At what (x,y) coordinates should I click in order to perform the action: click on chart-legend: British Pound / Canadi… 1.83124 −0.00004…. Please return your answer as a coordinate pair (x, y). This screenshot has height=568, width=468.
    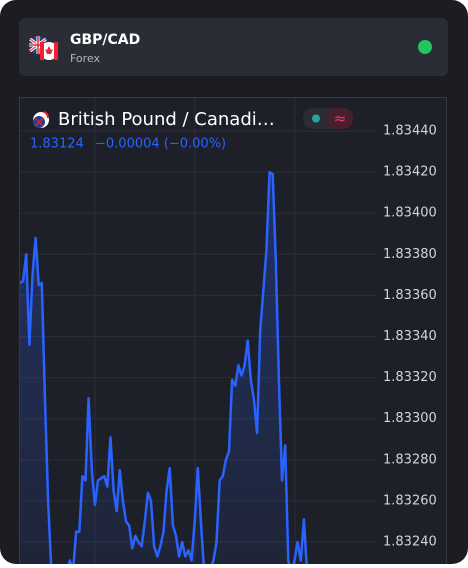
    Looking at the image, I should click on (152, 130).